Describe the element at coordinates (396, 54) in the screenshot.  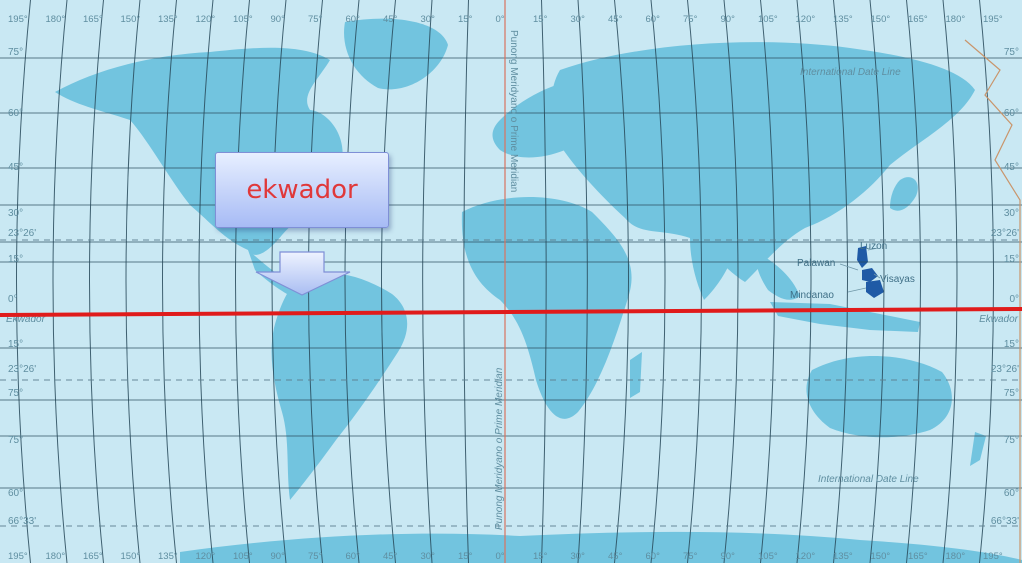
I see `greenland` at that location.